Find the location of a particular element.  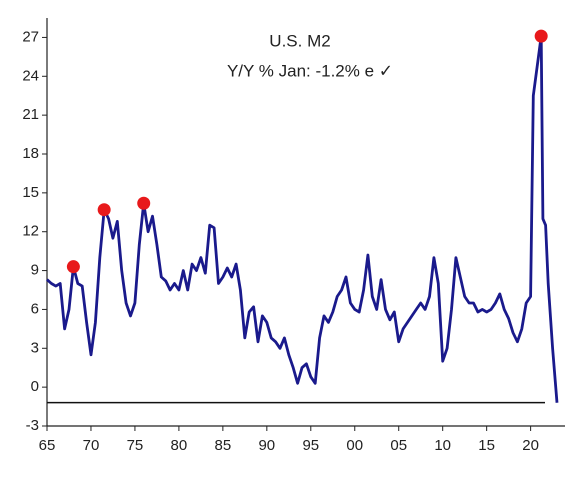

x-tick-label: 70 is located at coordinates (91, 445).